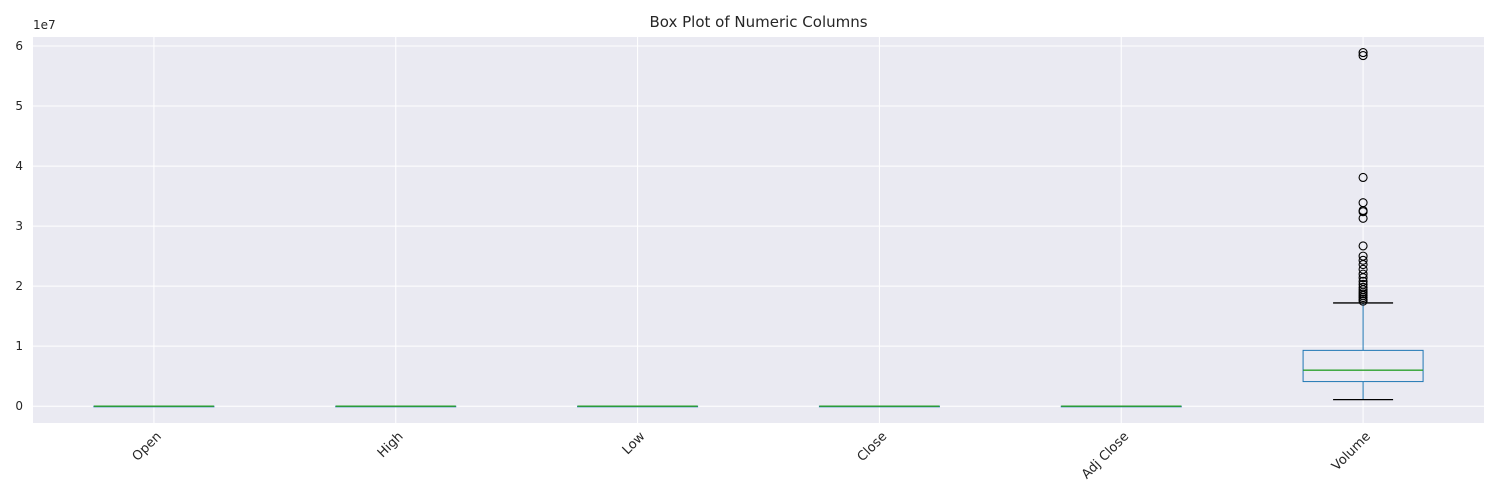 This screenshot has width=1500, height=500. Describe the element at coordinates (147, 446) in the screenshot. I see `x-tick-label-open: Open` at that location.